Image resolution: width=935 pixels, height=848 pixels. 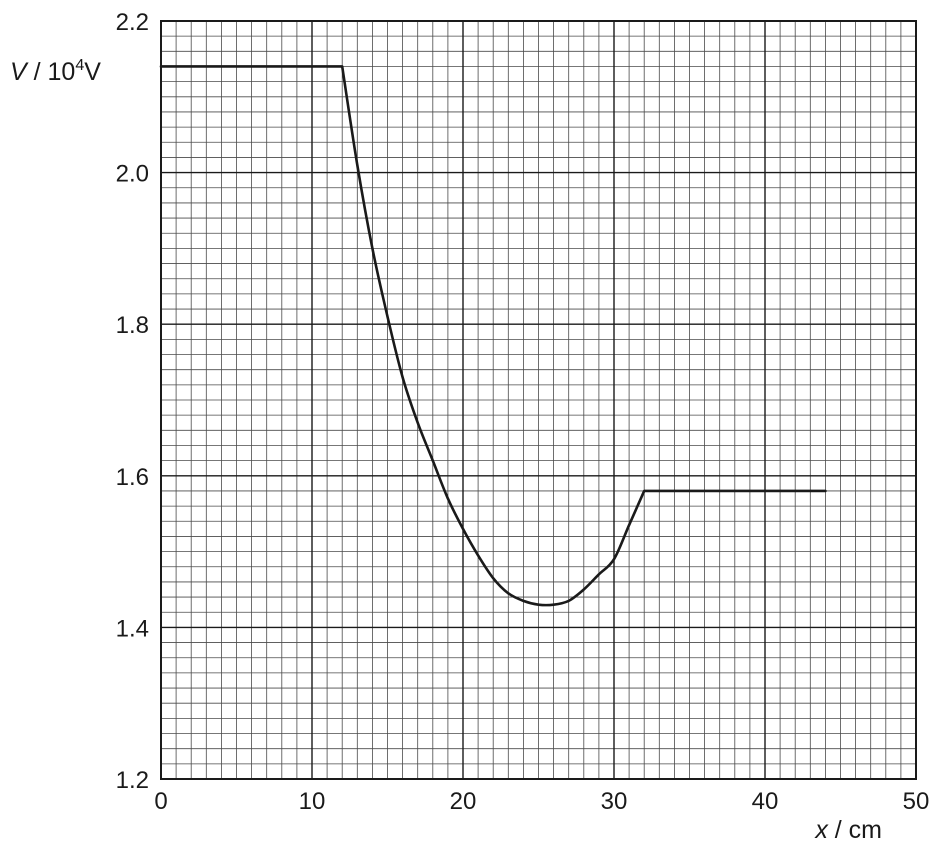 I want to click on y-axis-label: V / 104V, so click(x=55, y=71).